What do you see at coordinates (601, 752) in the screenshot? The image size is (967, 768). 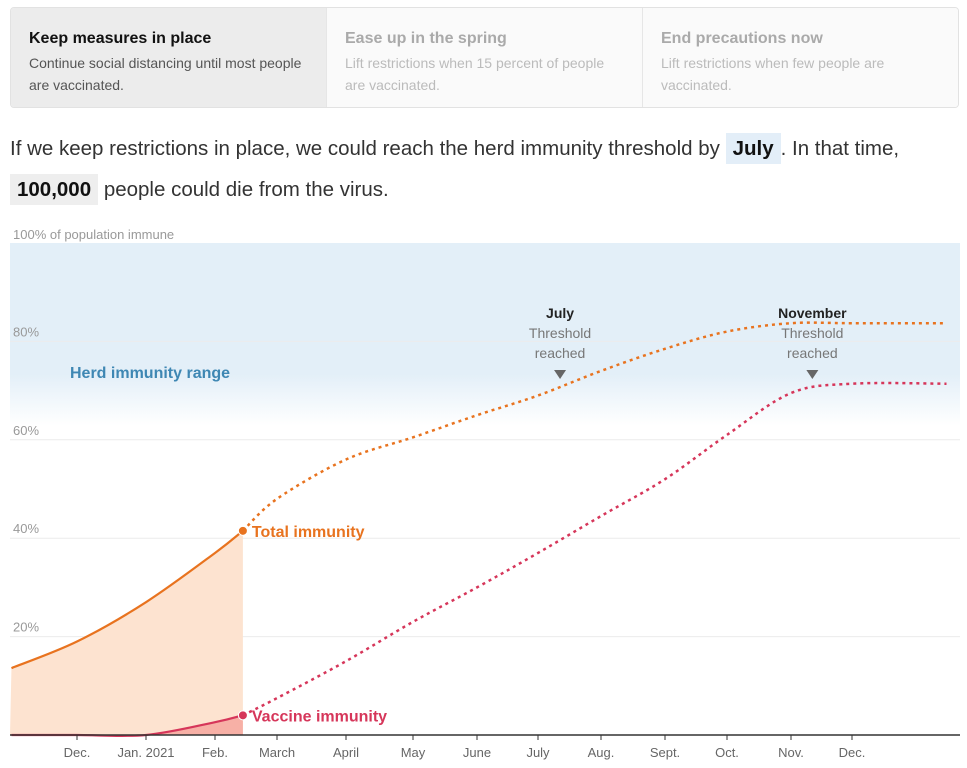 I see `x-tick-label: Aug.` at bounding box center [601, 752].